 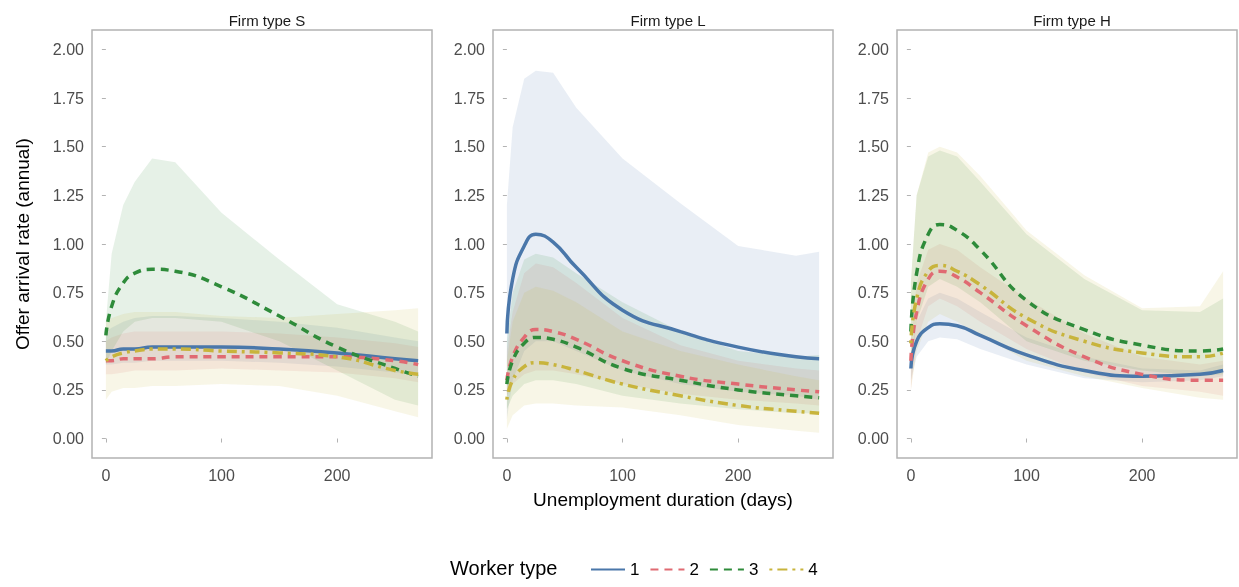 I want to click on y-axis-title: Offer arrival rate (annual), so click(x=22, y=244).